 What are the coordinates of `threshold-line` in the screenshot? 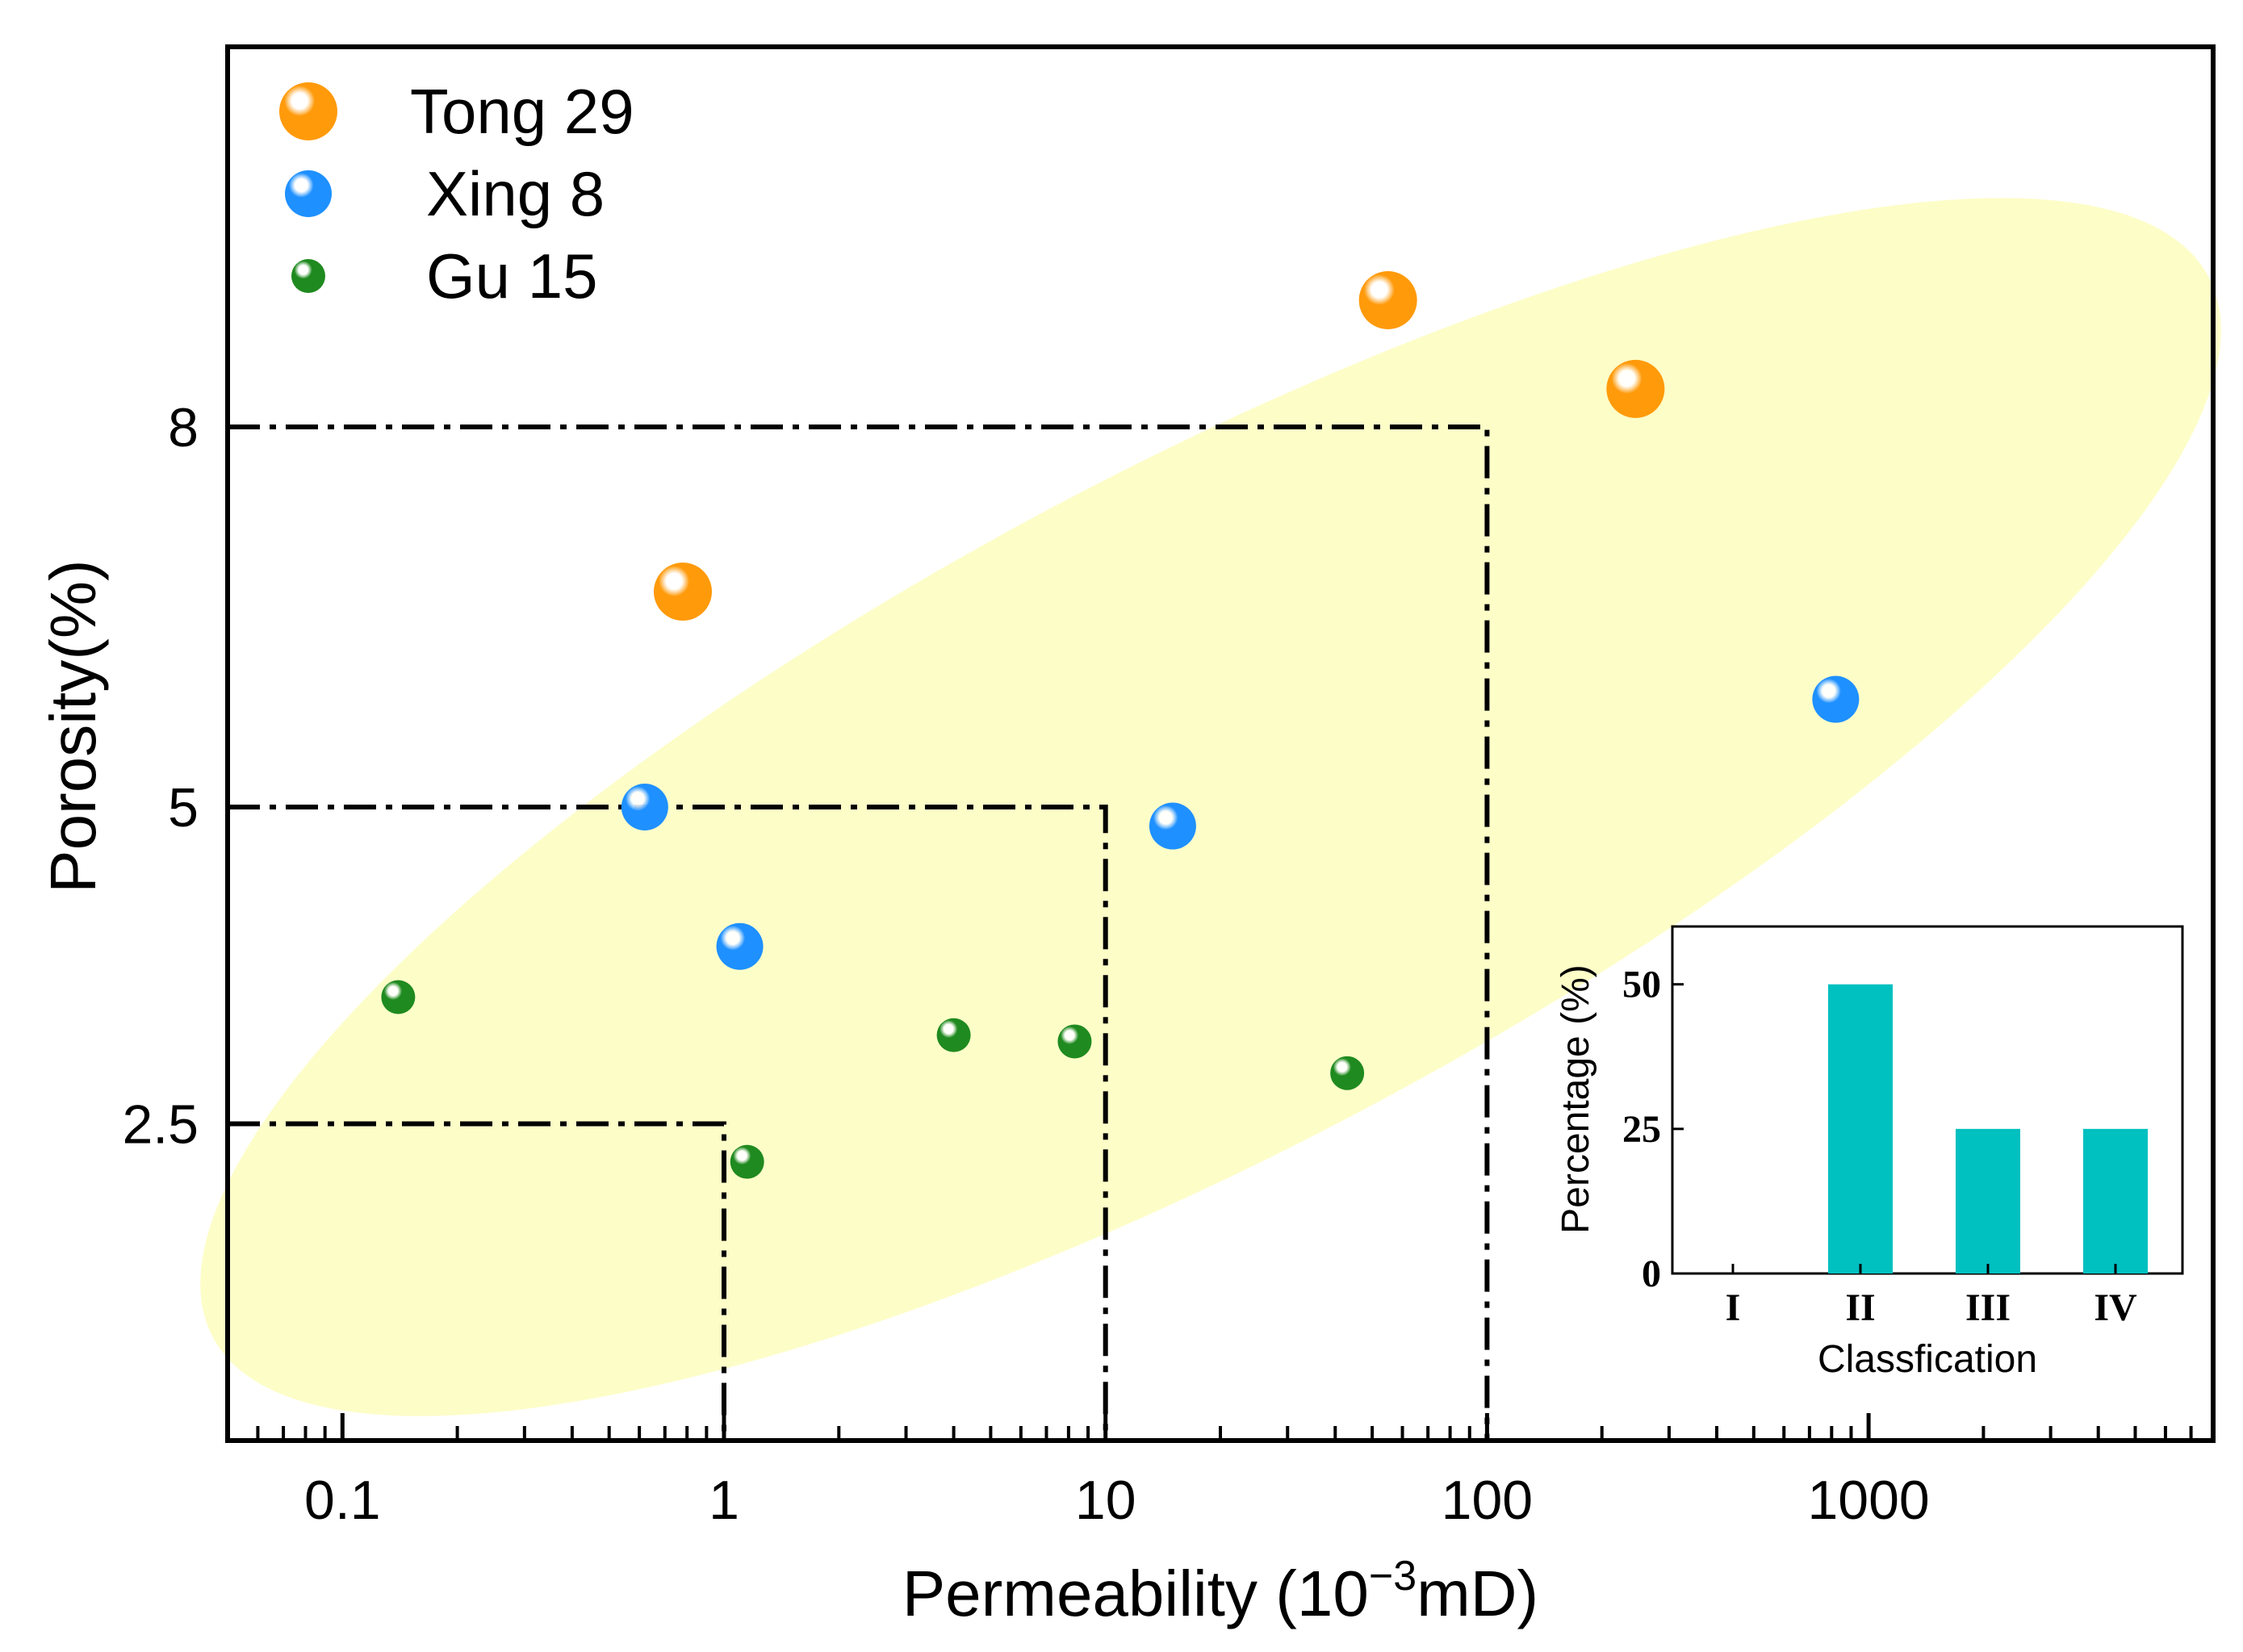 It's located at (477, 1281).